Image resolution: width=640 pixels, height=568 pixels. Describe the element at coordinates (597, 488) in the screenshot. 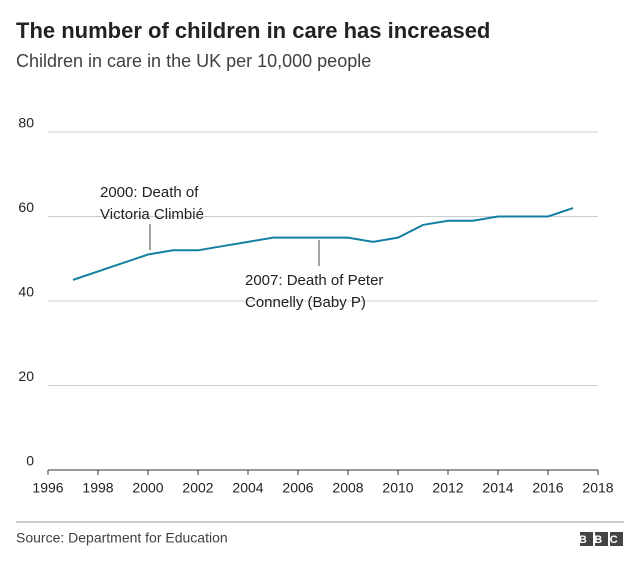

I see `x-tick-label: 2018` at that location.